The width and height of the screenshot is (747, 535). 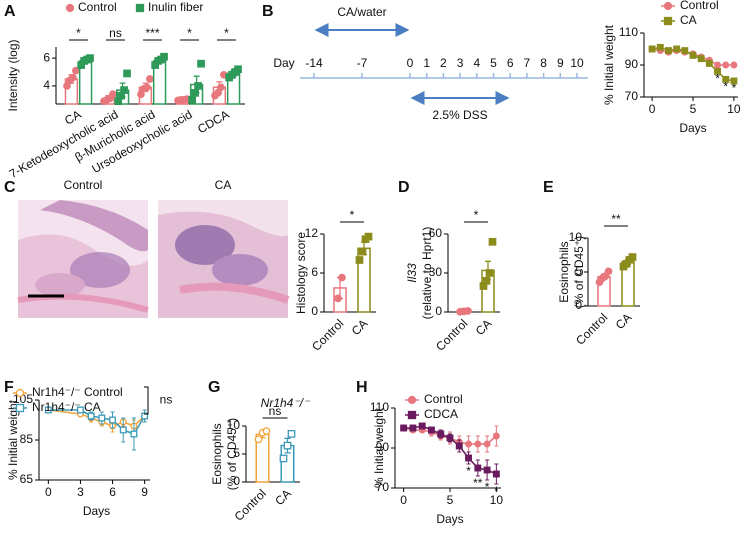 I want to click on timeline-day: -14, so click(x=314, y=63).